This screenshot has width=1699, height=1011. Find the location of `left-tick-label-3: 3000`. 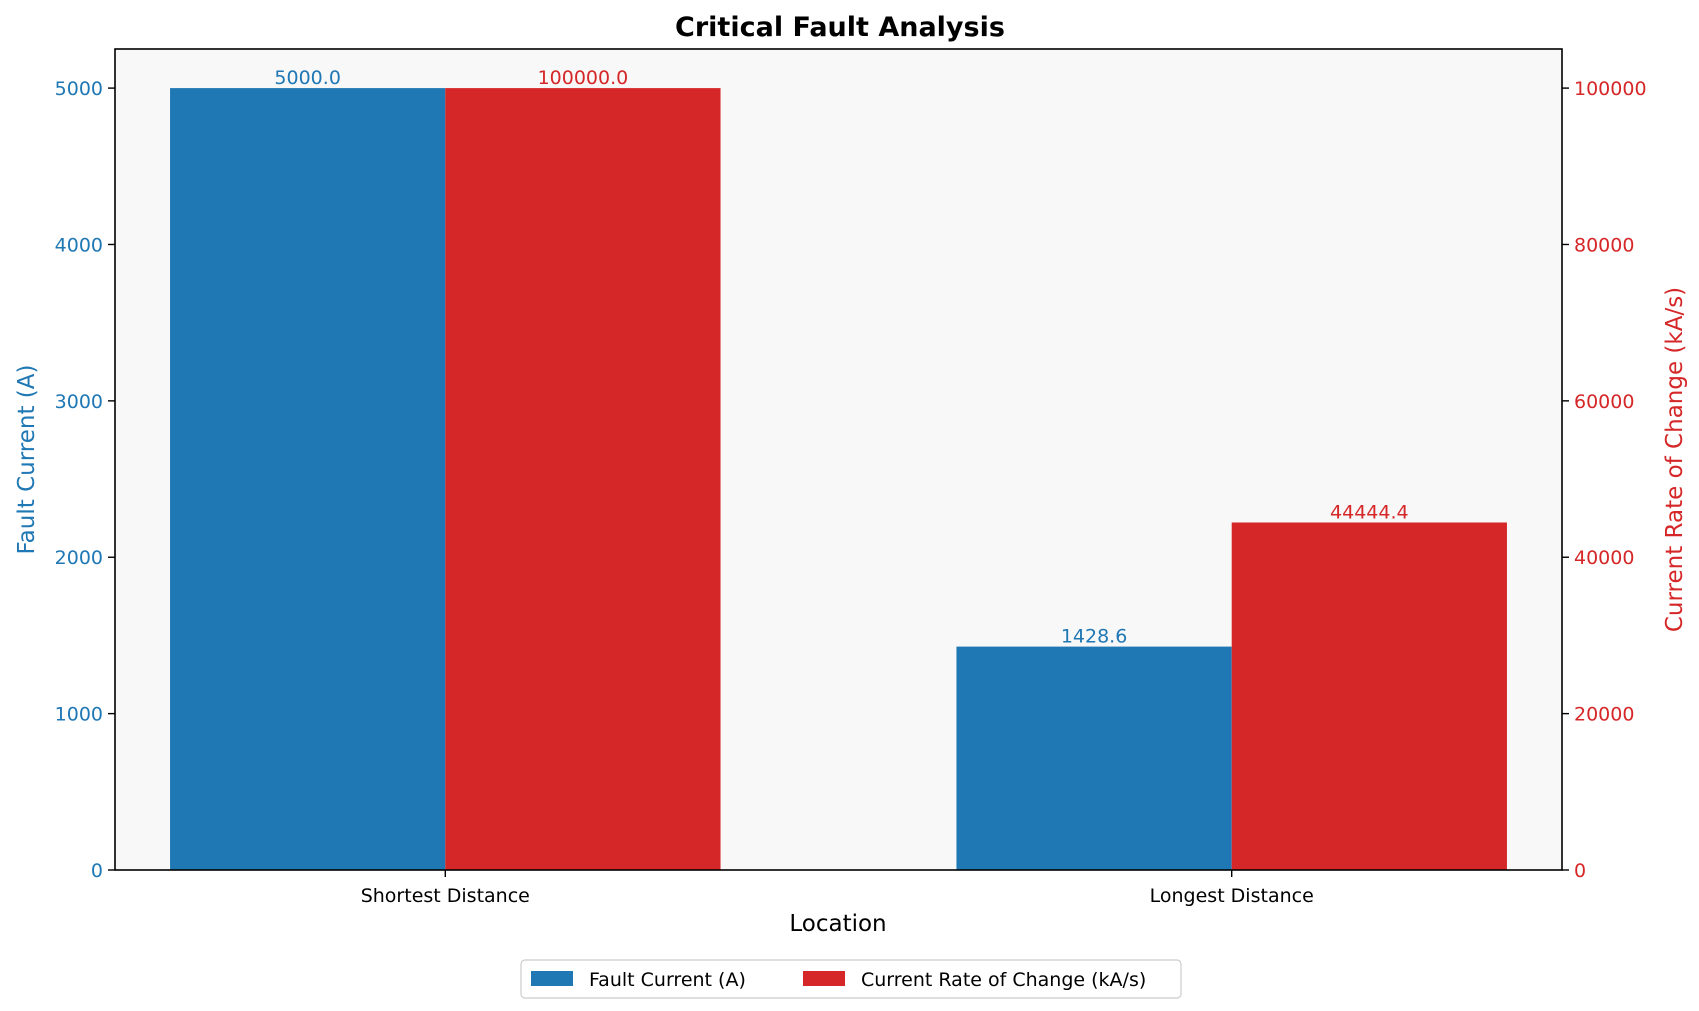

left-tick-label-3: 3000 is located at coordinates (79, 402).